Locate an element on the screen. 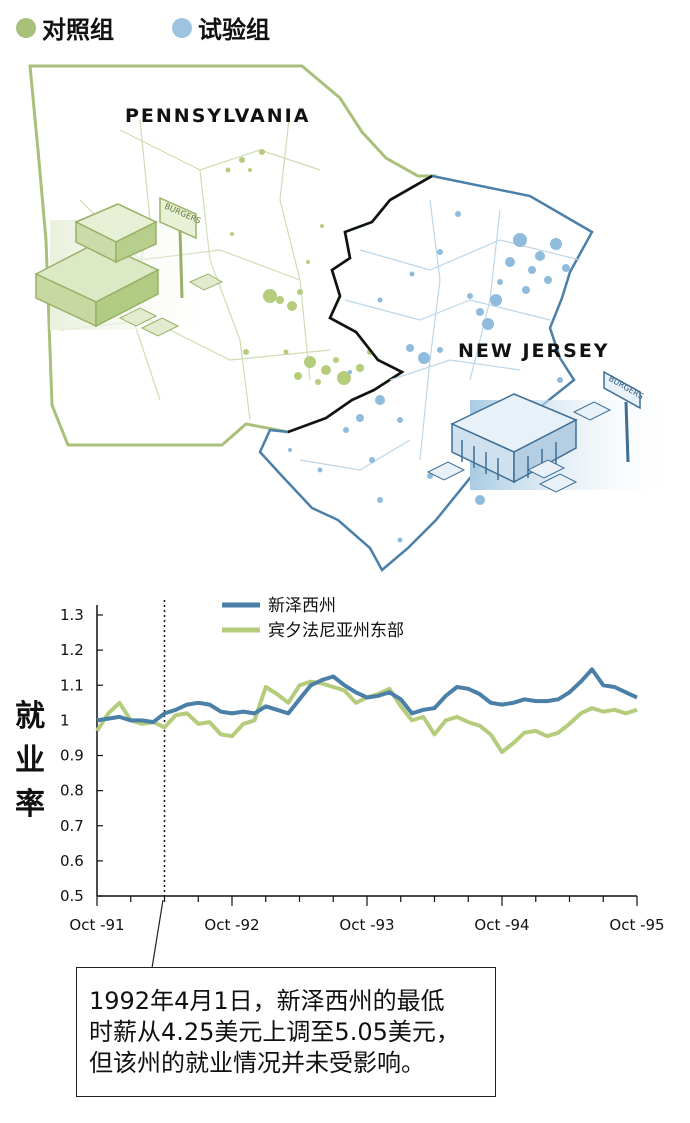 The height and width of the screenshot is (1123, 690). series-line-new-jersey is located at coordinates (367, 696).